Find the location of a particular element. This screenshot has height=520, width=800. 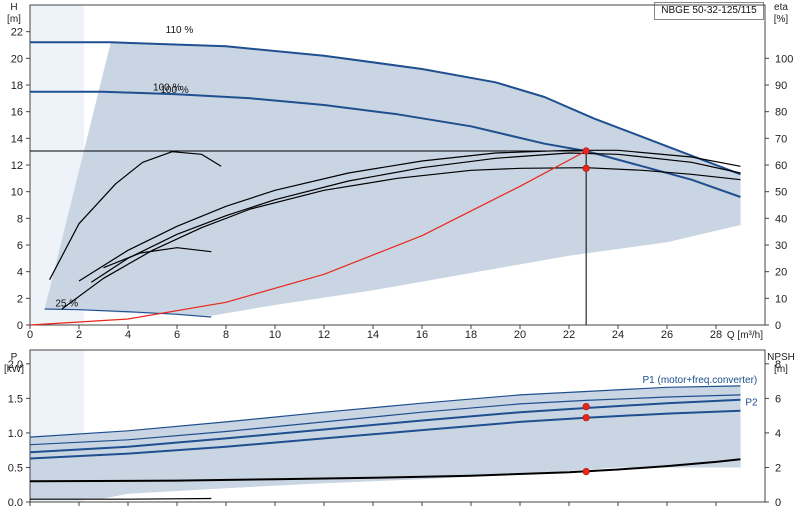

x-tick-label: 16 is located at coordinates (422, 335).